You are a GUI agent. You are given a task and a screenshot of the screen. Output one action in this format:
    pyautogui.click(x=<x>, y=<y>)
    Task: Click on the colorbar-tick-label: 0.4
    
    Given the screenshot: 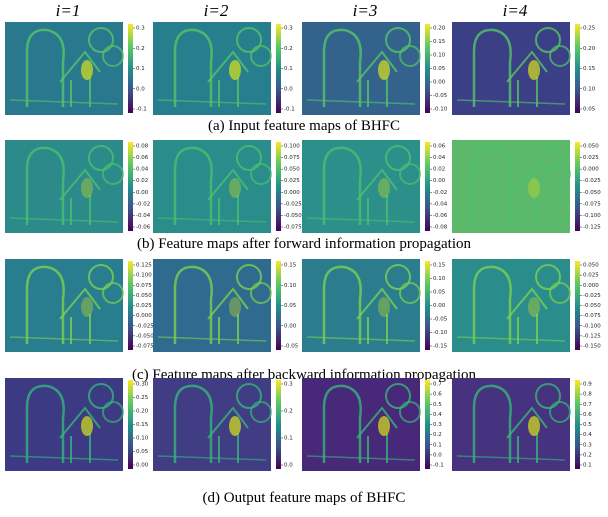 What is the action you would take?
    pyautogui.click(x=437, y=415)
    